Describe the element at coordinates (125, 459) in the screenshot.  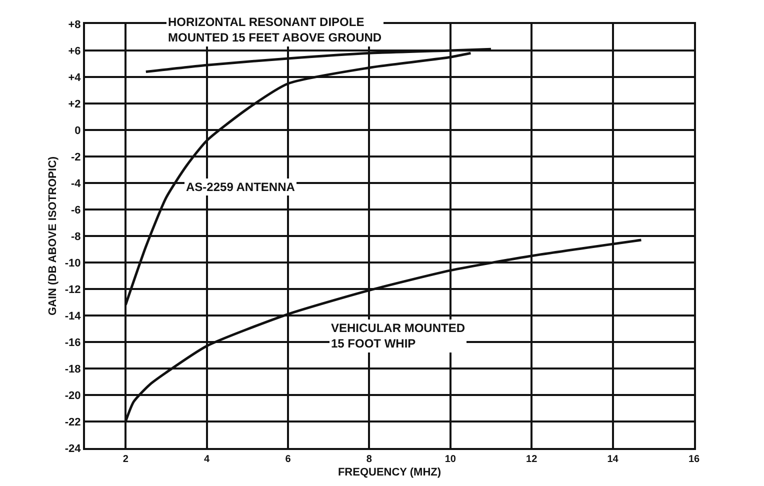
I see `x-tick-label: 2` at that location.